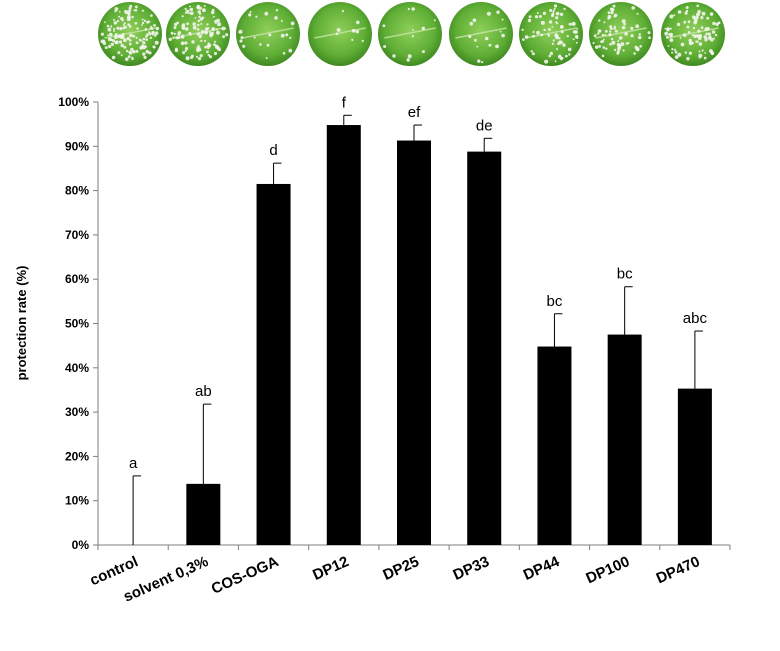 Image resolution: width=780 pixels, height=651 pixels. Describe the element at coordinates (471, 568) in the screenshot. I see `x-category-label: DP33` at that location.